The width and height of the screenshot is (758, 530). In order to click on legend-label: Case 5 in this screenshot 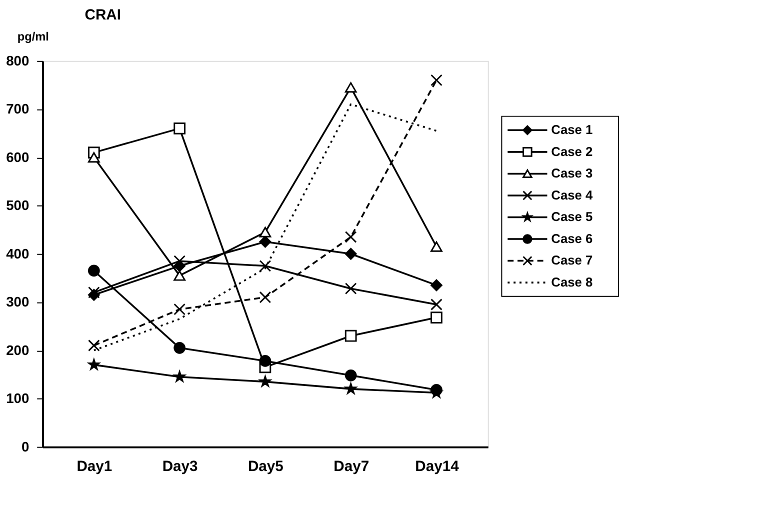, I will do `click(572, 216)`.